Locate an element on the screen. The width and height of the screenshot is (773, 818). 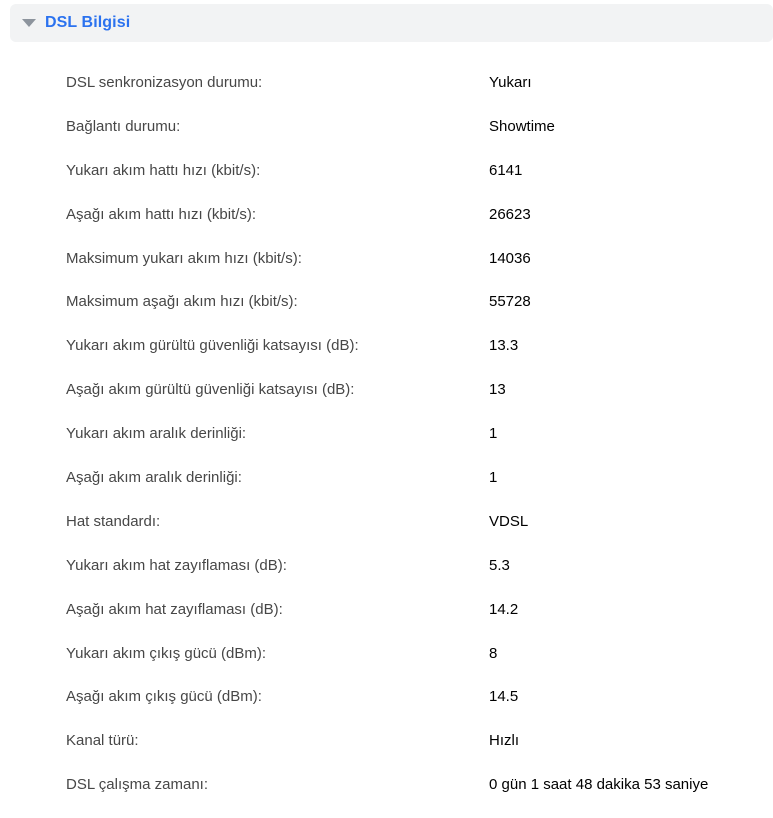
collapse-triangle-icon is located at coordinates (29, 23).